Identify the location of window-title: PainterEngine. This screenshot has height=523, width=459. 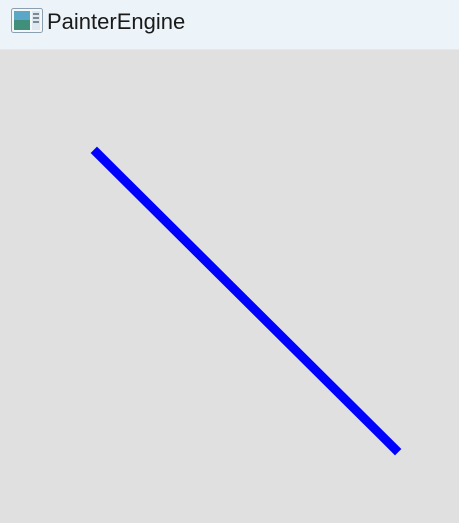
(116, 21).